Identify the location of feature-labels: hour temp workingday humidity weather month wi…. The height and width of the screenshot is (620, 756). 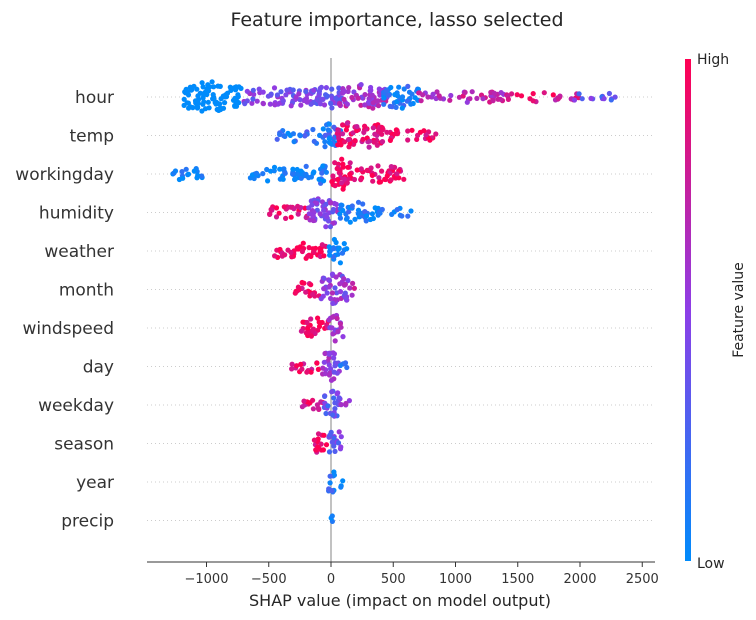
(64, 310).